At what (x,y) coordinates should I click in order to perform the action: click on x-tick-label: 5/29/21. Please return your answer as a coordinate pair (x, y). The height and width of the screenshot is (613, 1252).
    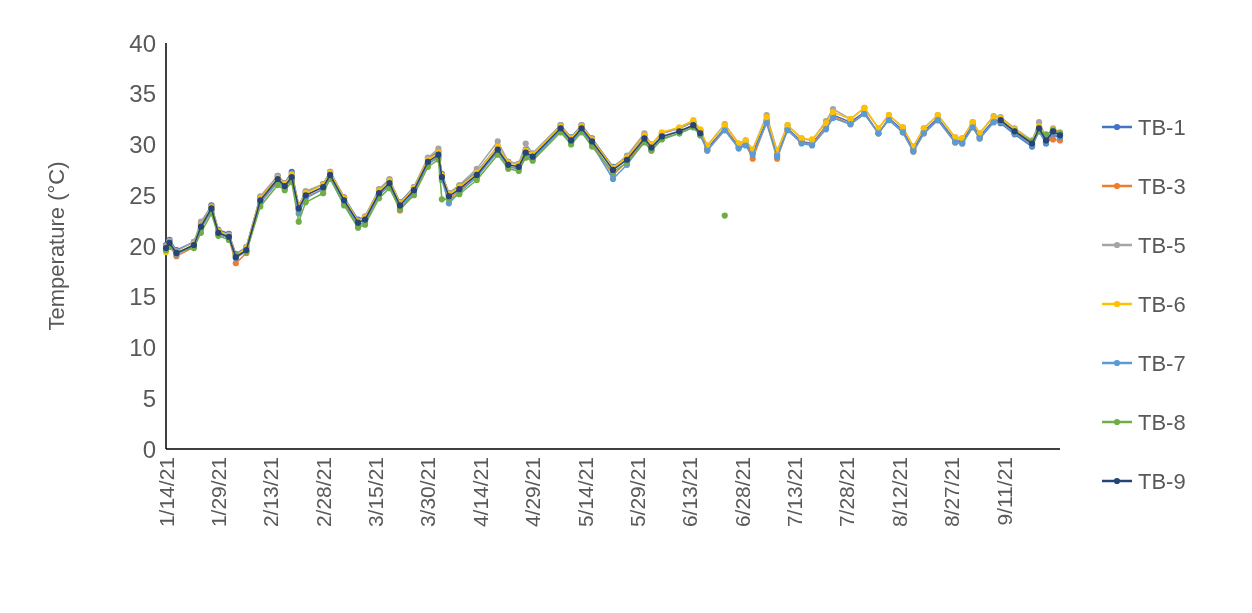
    Looking at the image, I should click on (637, 492).